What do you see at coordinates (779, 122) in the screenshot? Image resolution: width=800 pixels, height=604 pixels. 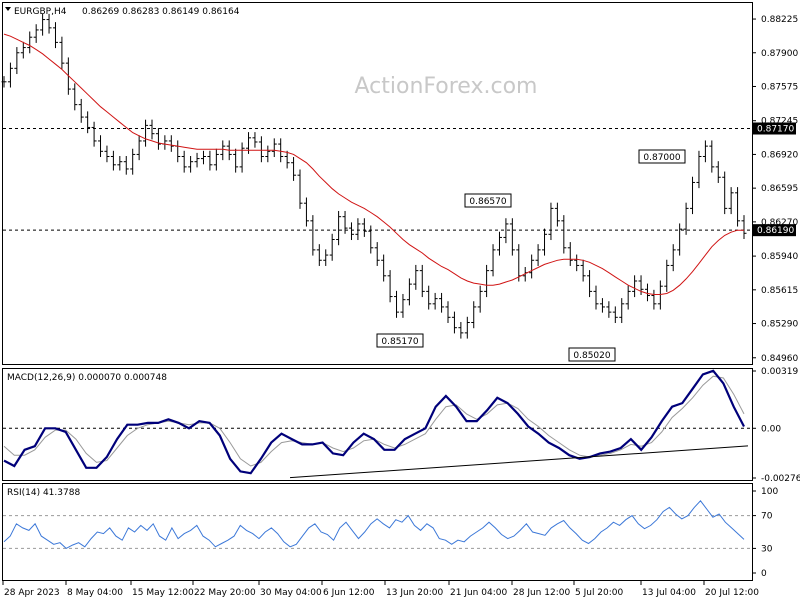 I see `price-tick-label: 0.87245` at bounding box center [779, 122].